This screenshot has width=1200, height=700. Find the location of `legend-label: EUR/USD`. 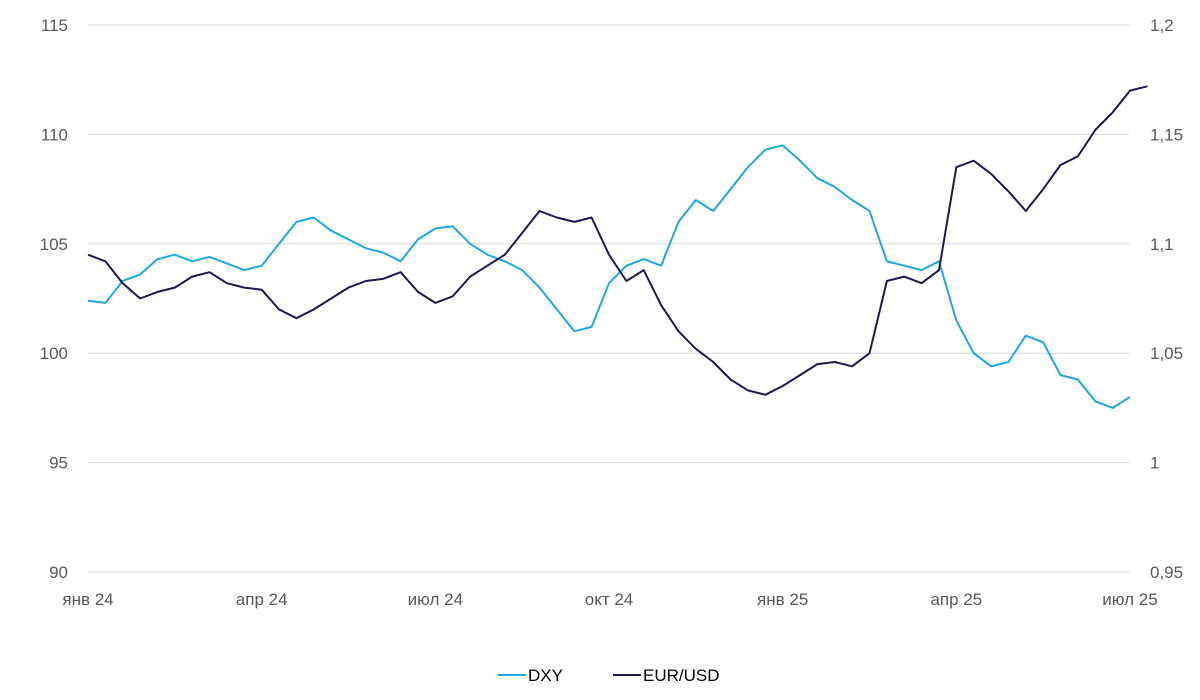

legend-label: EUR/USD is located at coordinates (681, 675).